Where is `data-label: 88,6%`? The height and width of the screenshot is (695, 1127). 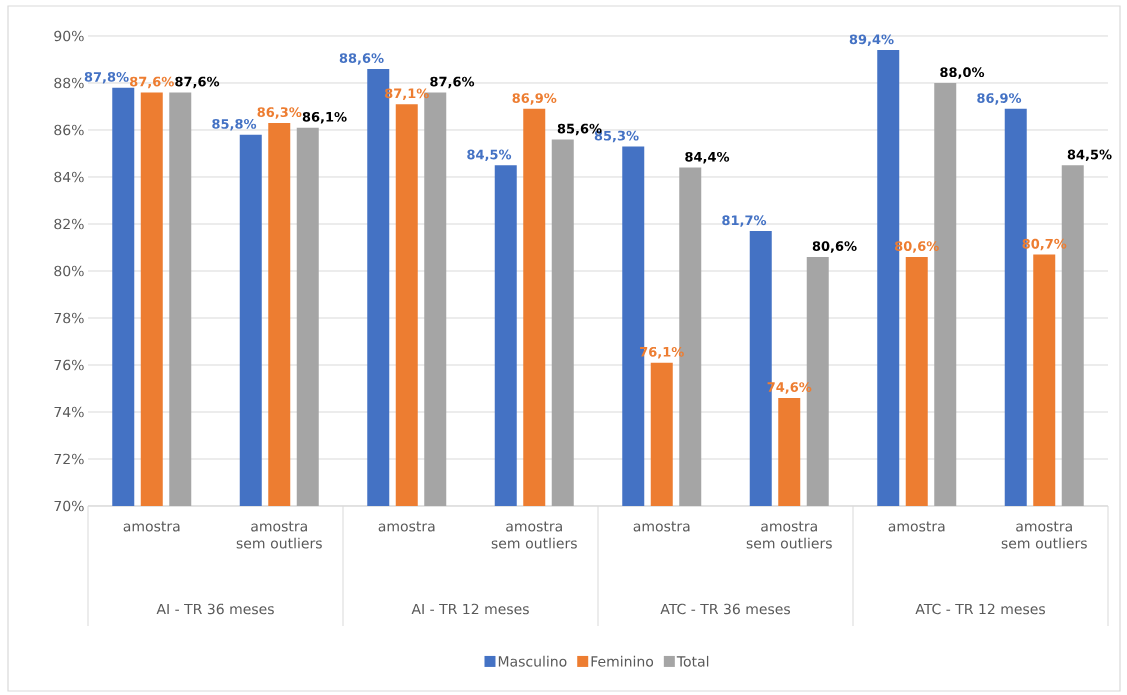 data-label: 88,6% is located at coordinates (361, 59).